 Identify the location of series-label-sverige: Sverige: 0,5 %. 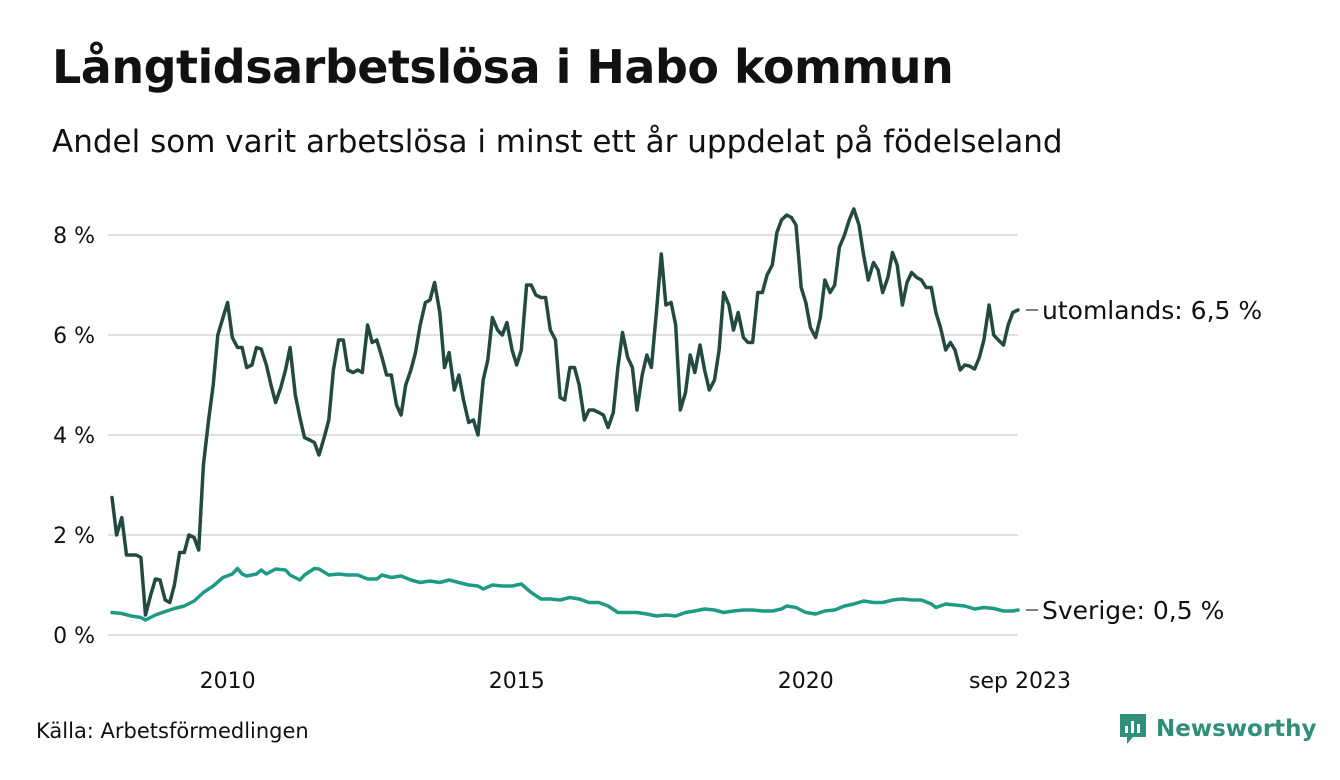
(1133, 610).